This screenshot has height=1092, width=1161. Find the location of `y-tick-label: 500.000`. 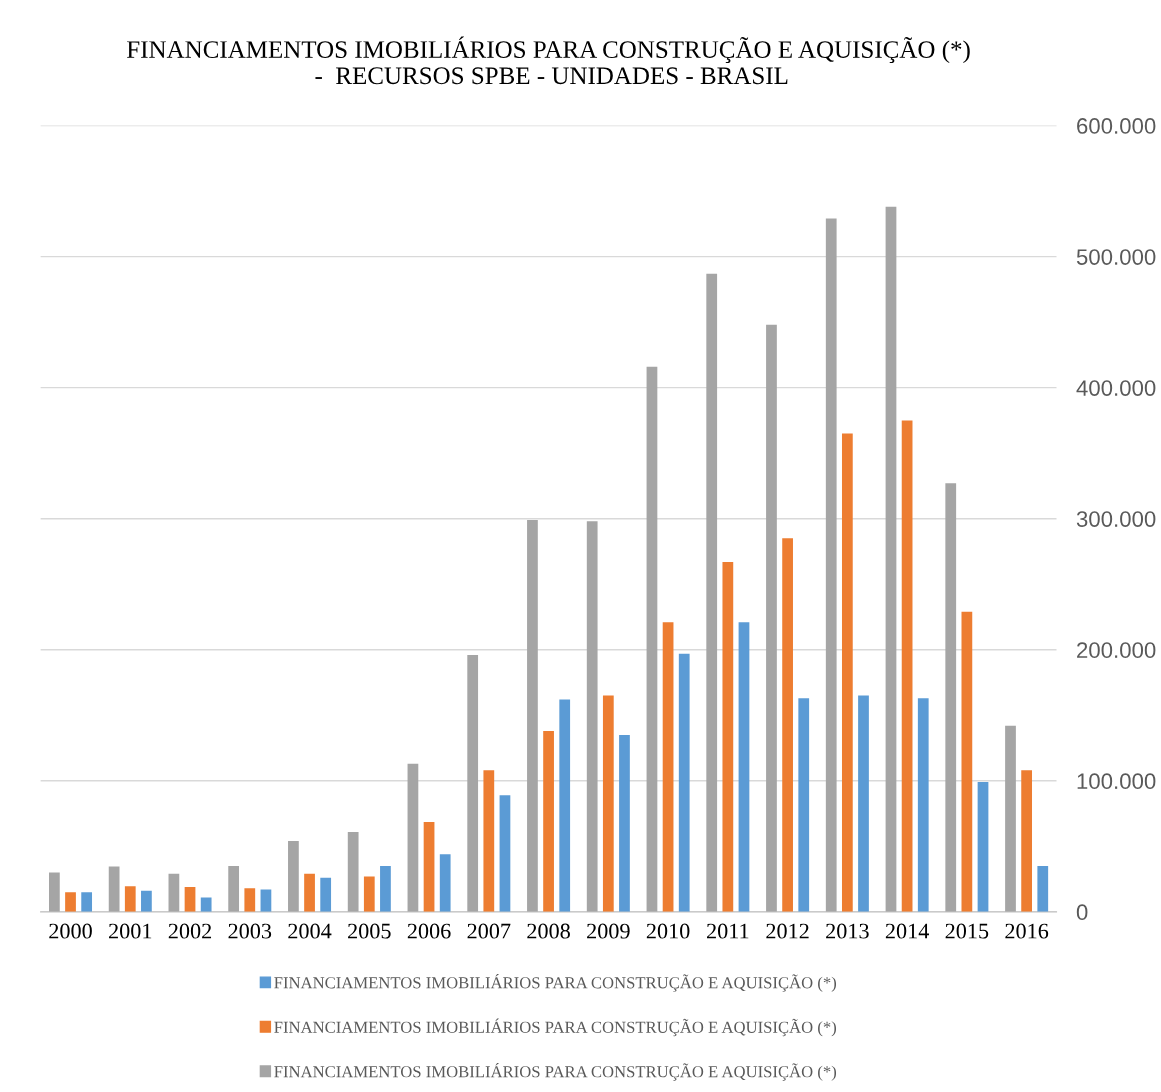

y-tick-label: 500.000 is located at coordinates (1116, 257).